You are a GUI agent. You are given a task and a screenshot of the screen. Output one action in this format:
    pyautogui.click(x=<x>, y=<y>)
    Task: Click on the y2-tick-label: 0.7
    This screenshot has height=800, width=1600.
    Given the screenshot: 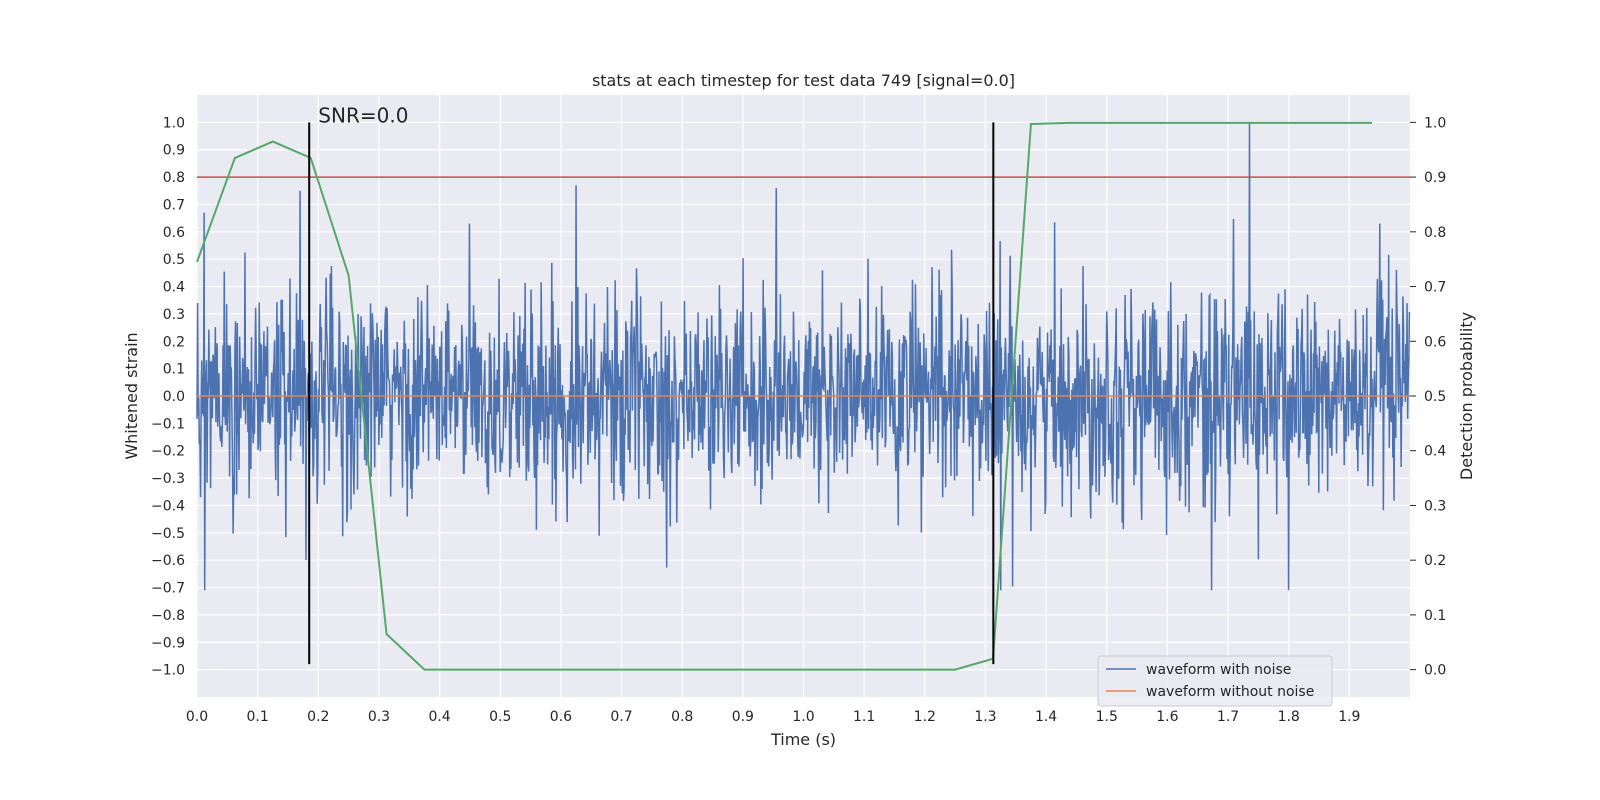 What is the action you would take?
    pyautogui.click(x=1435, y=288)
    